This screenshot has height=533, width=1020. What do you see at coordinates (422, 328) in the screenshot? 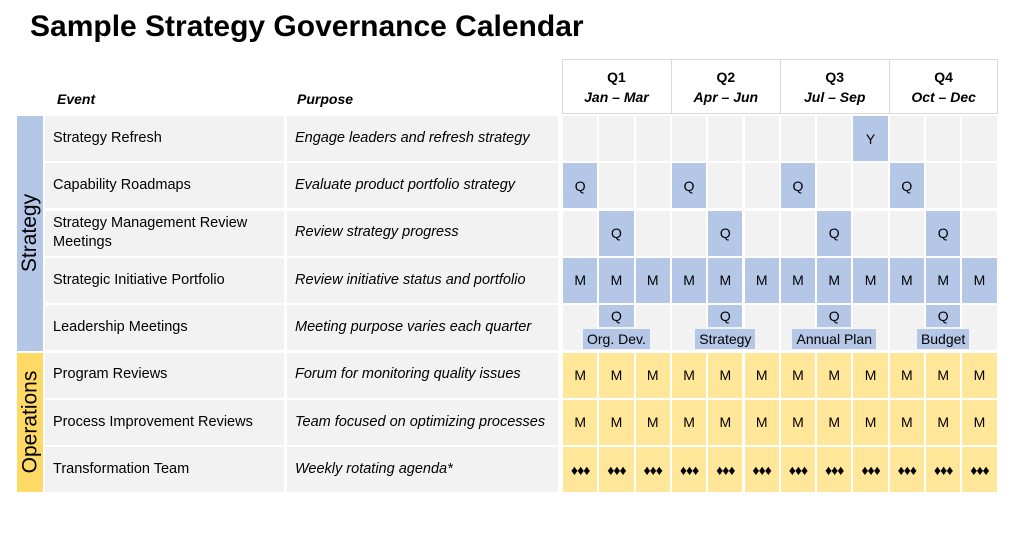
I see `purpose-cell: Meeting purpose varies each quarter` at bounding box center [422, 328].